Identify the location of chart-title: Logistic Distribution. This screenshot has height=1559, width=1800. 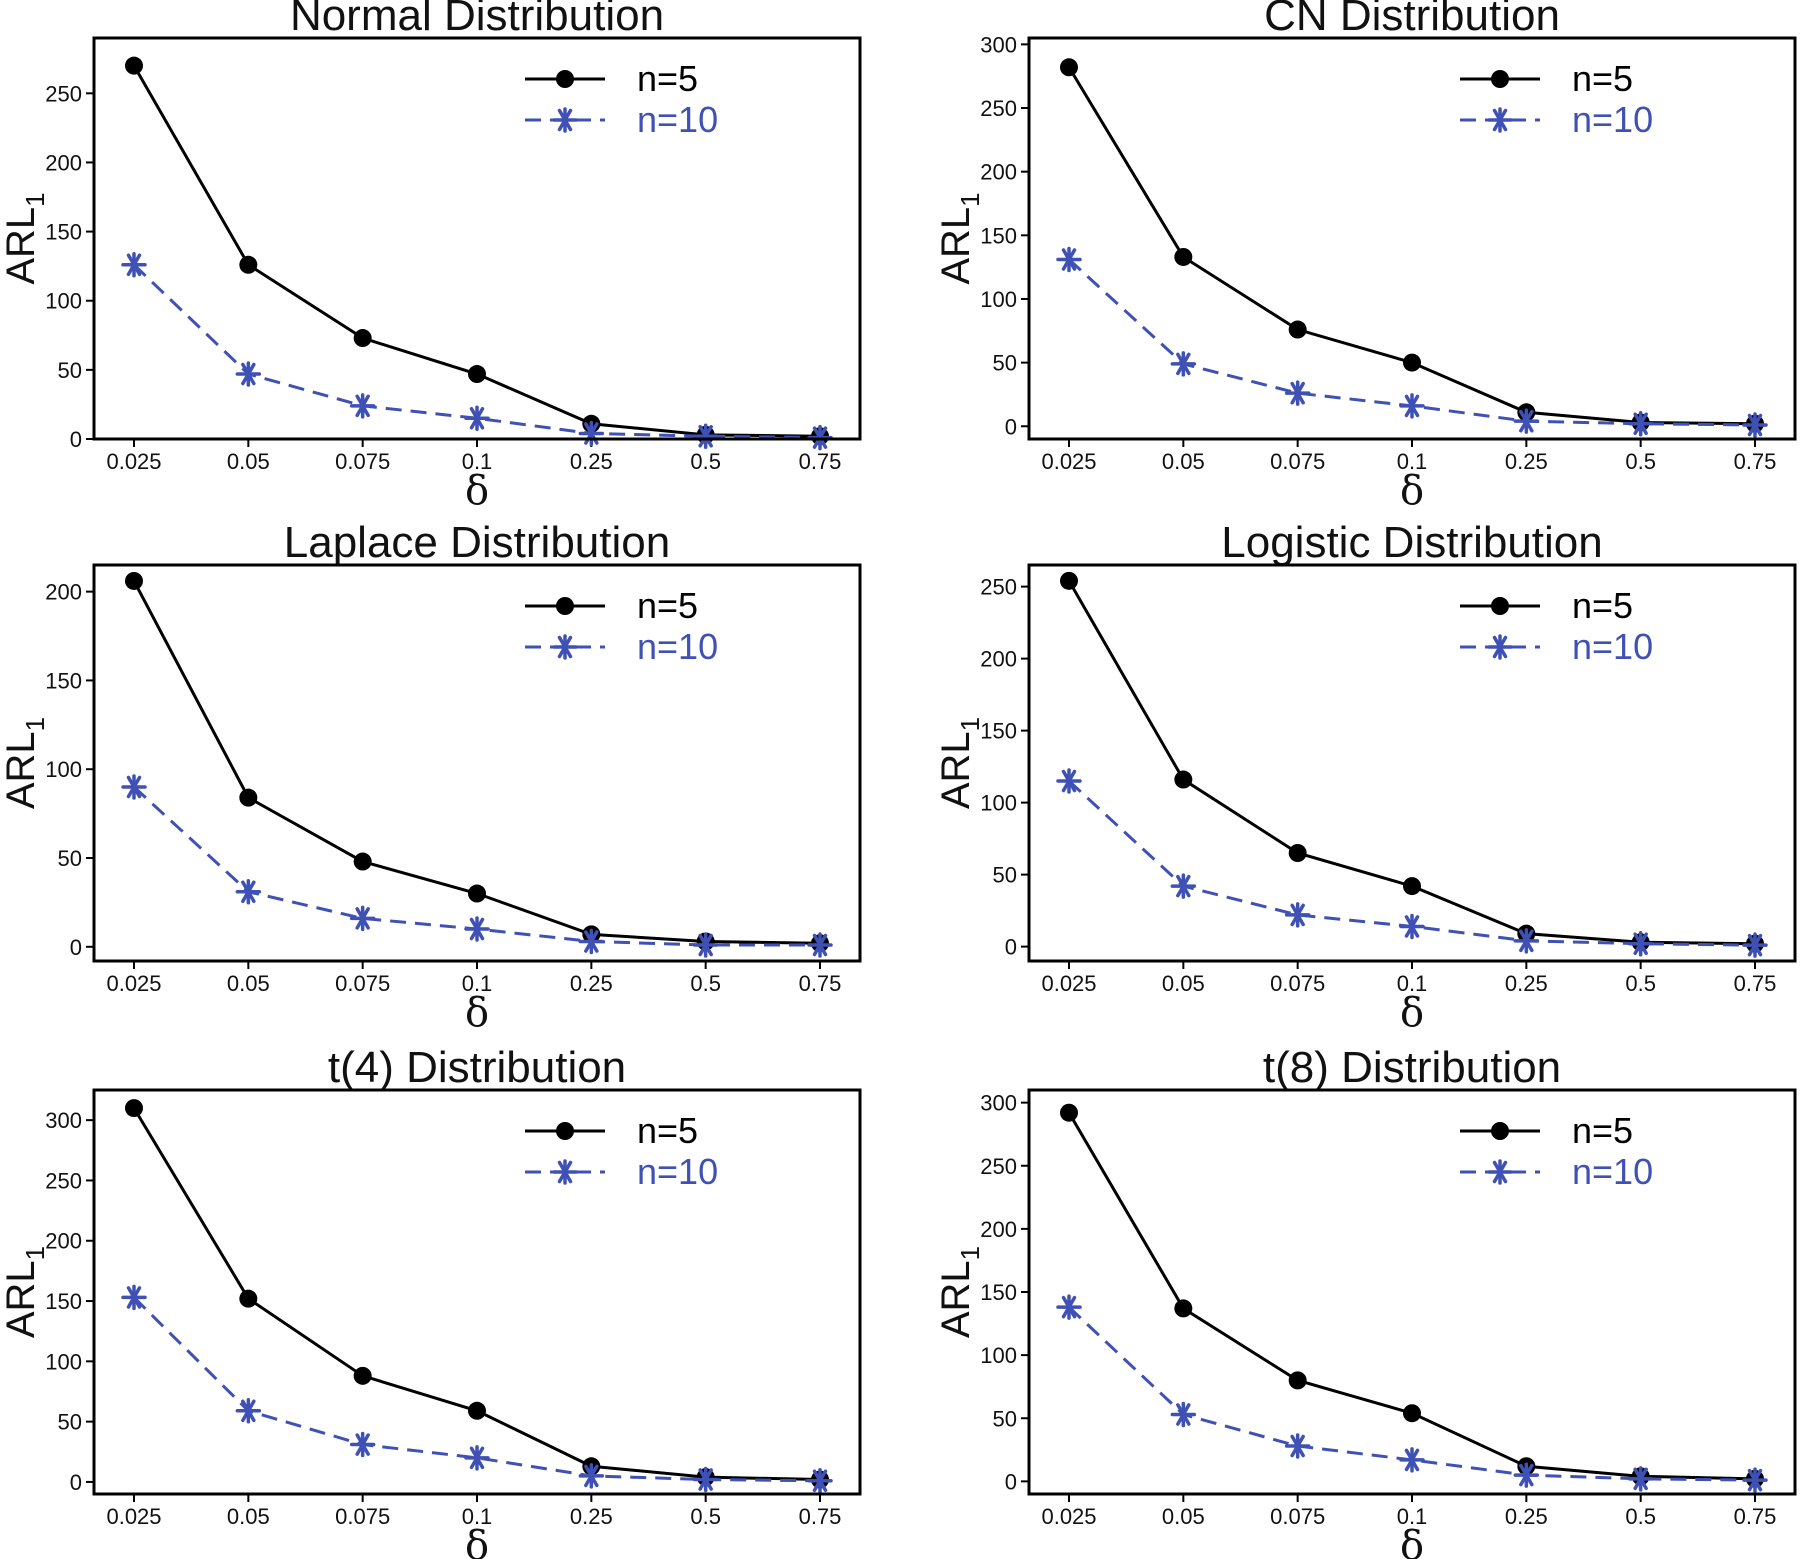
(1412, 542).